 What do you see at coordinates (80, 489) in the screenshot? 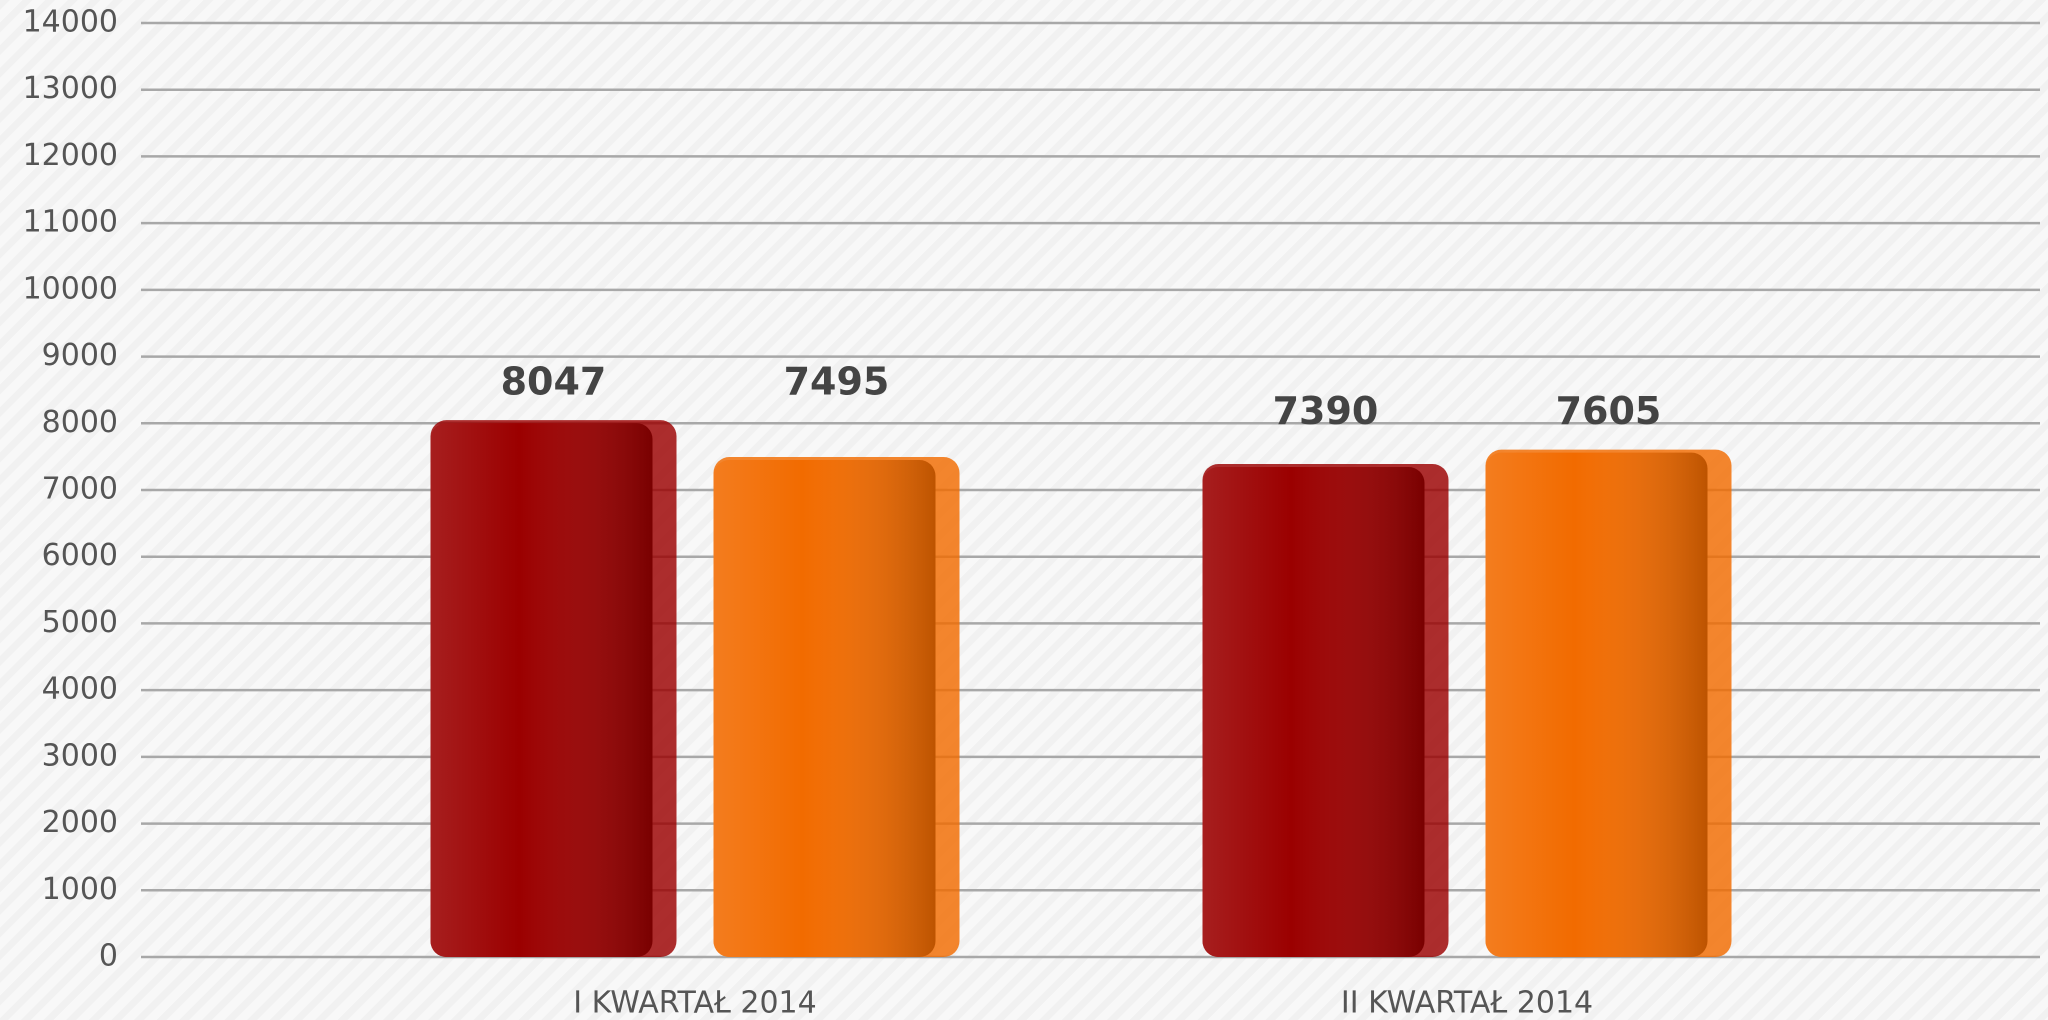
I see `y-tick-label: 7000` at bounding box center [80, 489].